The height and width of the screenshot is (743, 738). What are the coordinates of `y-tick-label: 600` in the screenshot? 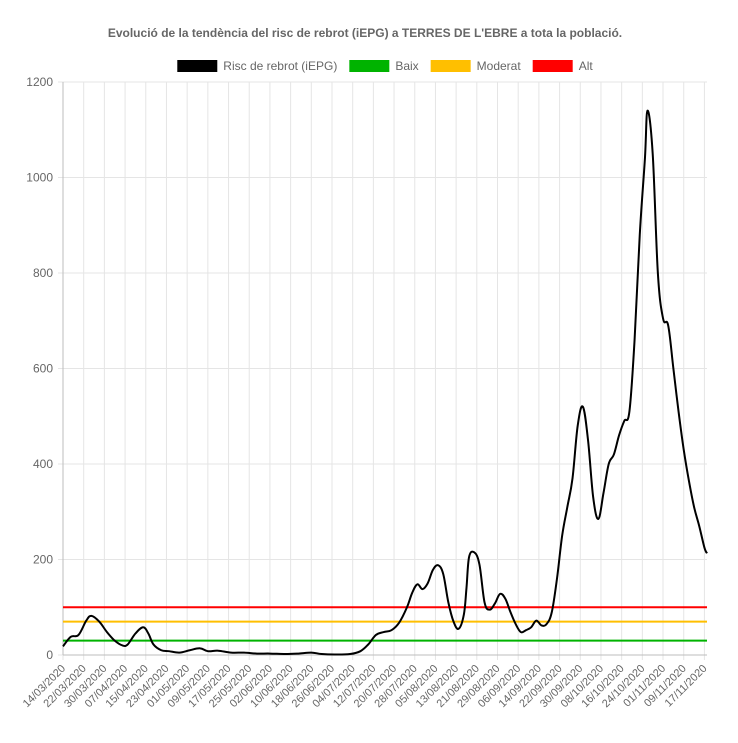 It's located at (43, 369).